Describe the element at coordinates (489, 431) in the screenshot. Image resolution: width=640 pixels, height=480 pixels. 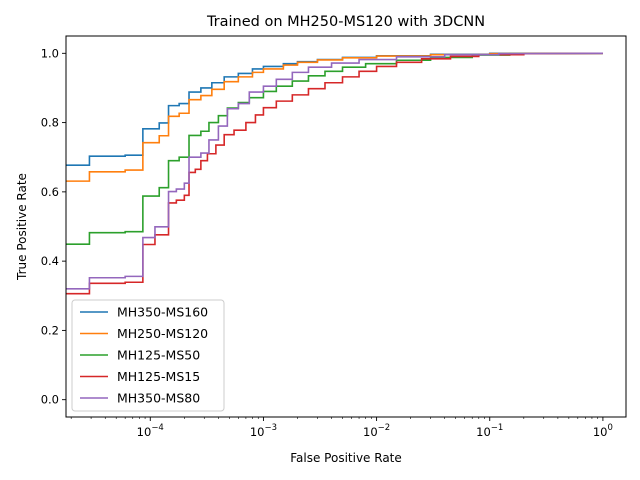
I see `x-tick-label: 10⁻¹` at that location.